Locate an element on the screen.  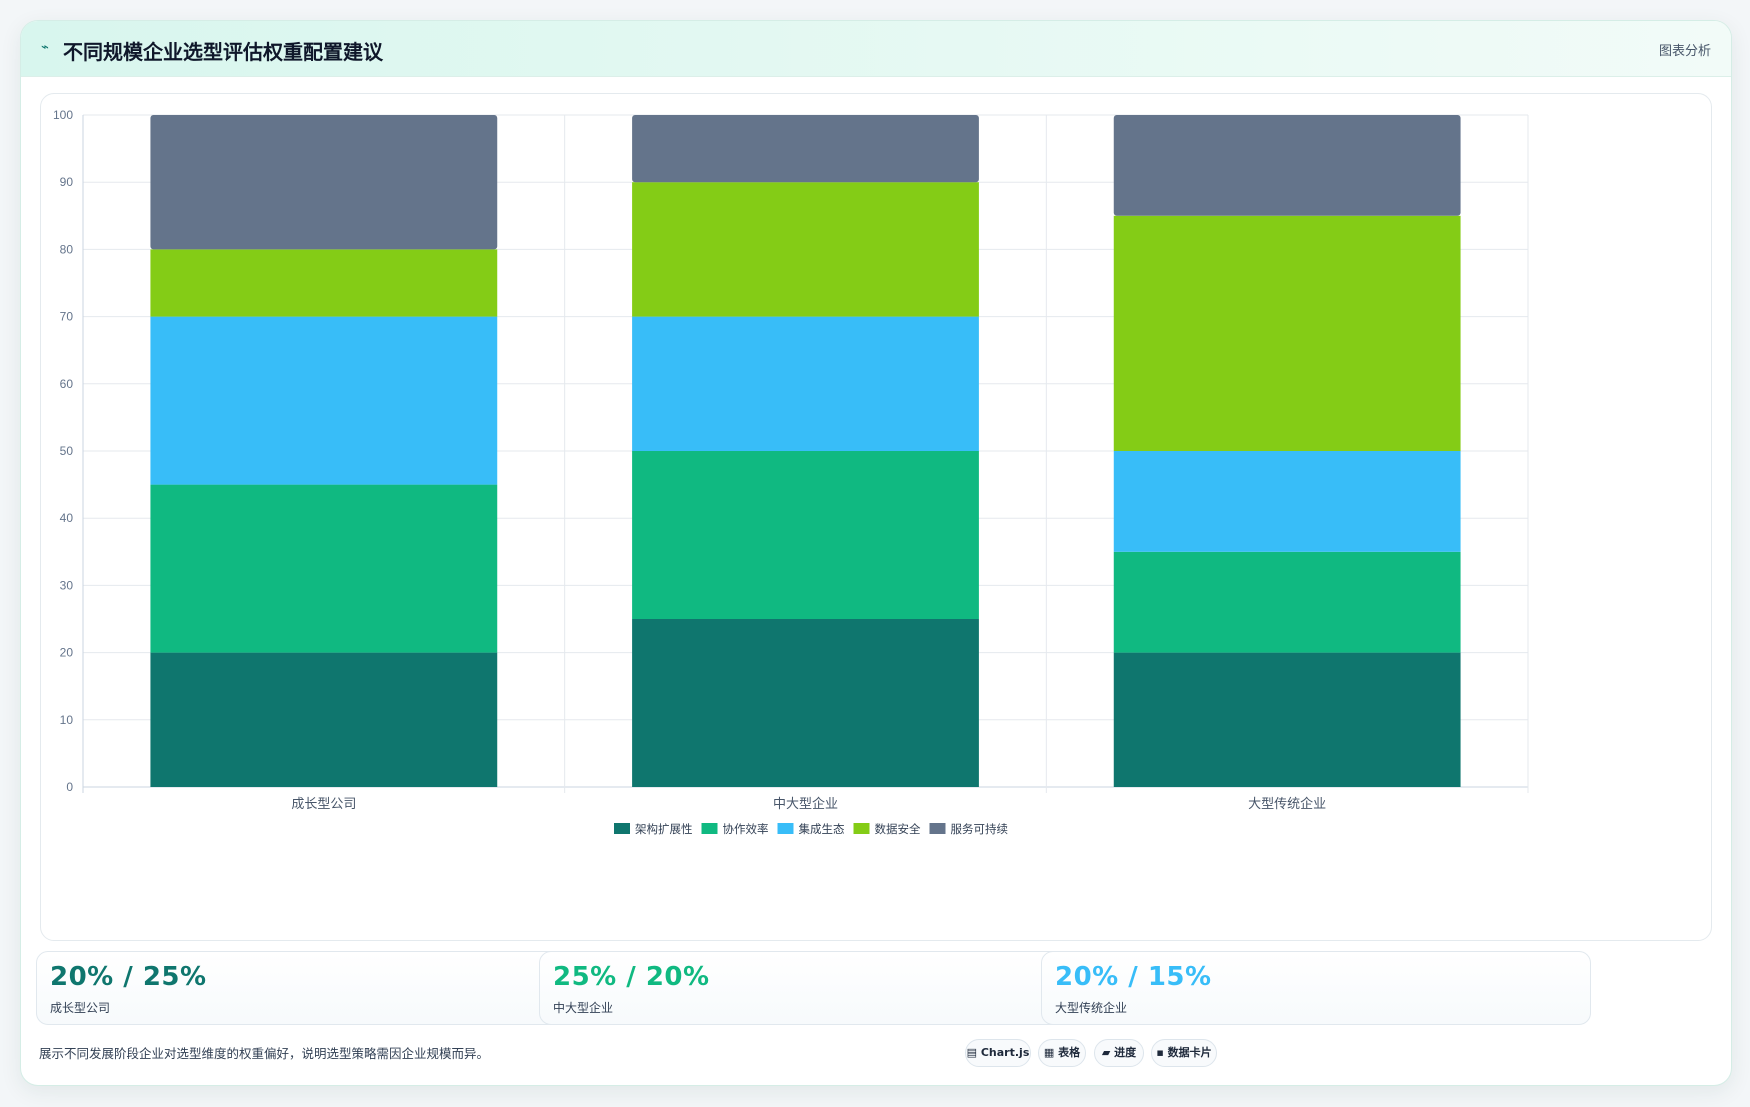
chip-data-card: ▪ 数据卡片 is located at coordinates (1184, 1053).